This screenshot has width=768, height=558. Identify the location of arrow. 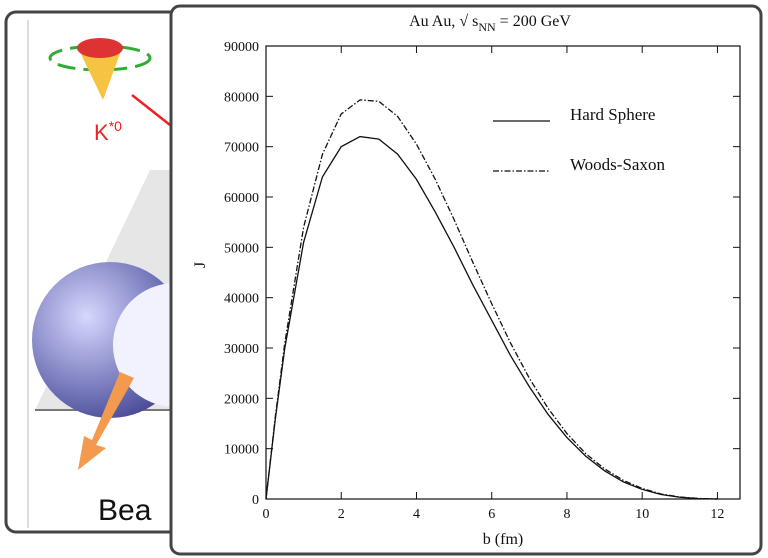
(106, 421).